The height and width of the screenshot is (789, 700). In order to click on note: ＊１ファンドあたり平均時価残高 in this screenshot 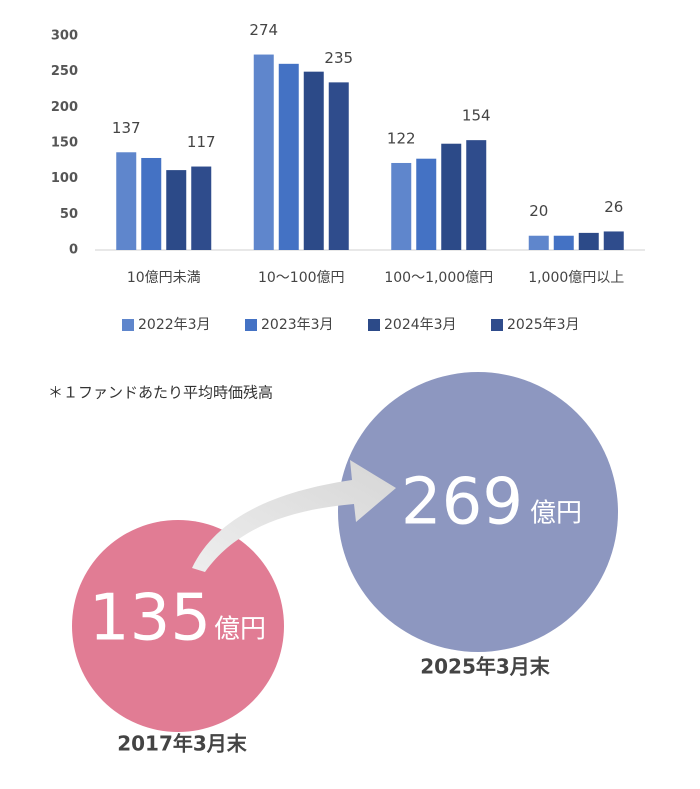, I will do `click(160, 393)`.